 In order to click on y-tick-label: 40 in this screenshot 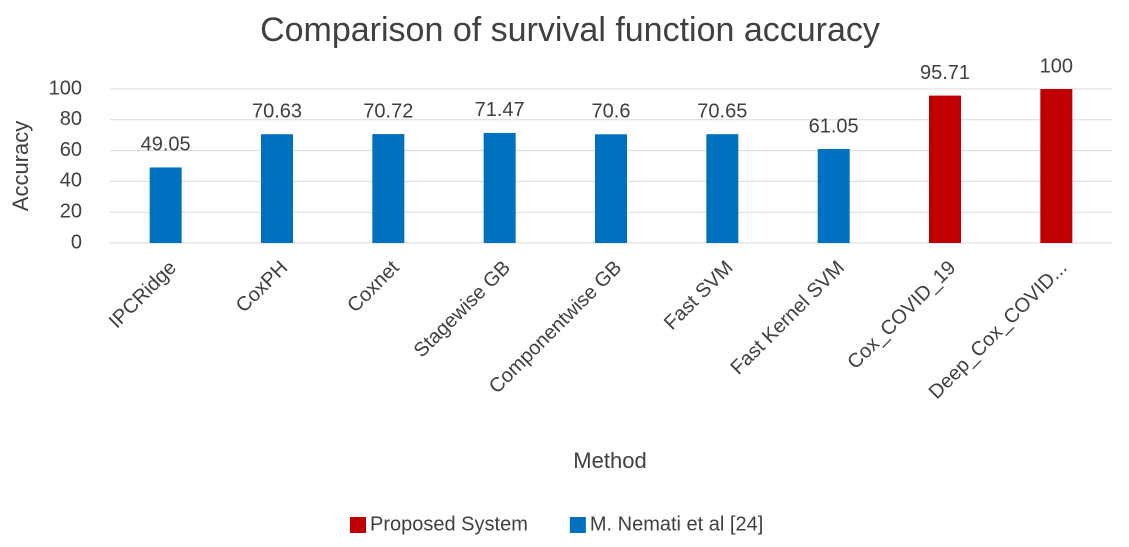, I will do `click(71, 181)`.